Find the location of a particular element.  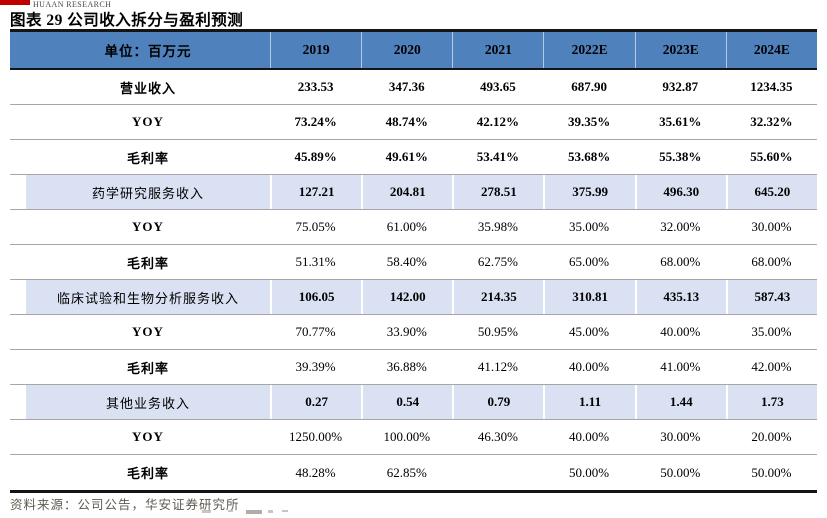

row-value: 1234.35 is located at coordinates (771, 86).